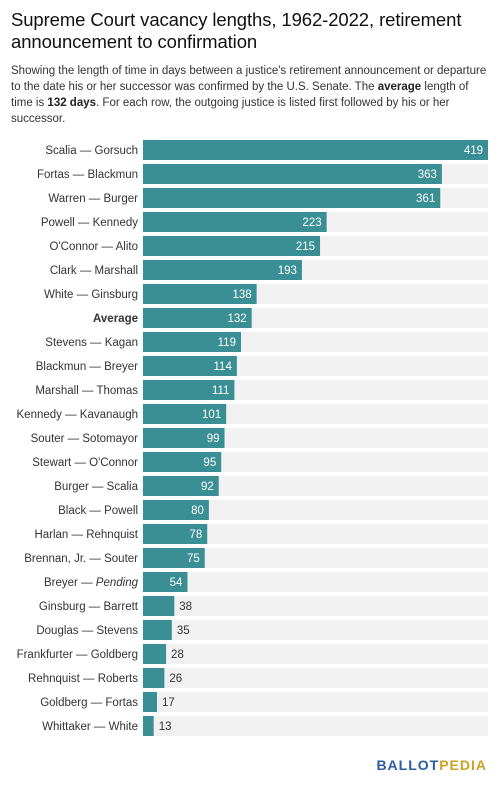 Image resolution: width=500 pixels, height=787 pixels. Describe the element at coordinates (261, 390) in the screenshot. I see `bar-row: Marshall — Thomas 111` at that location.